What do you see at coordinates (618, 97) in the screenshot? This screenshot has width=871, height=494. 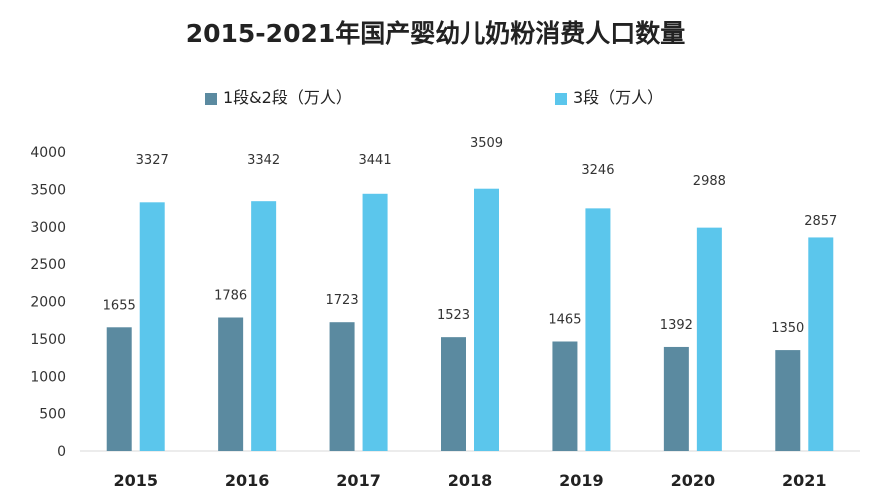 I see `legend-label-series2: 3段（万人）` at bounding box center [618, 97].